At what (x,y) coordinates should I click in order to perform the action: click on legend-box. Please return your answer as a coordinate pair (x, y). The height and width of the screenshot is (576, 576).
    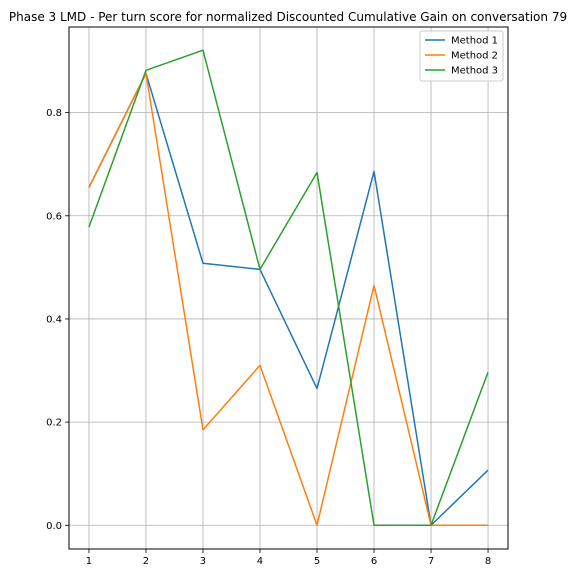
    Looking at the image, I should click on (461, 56).